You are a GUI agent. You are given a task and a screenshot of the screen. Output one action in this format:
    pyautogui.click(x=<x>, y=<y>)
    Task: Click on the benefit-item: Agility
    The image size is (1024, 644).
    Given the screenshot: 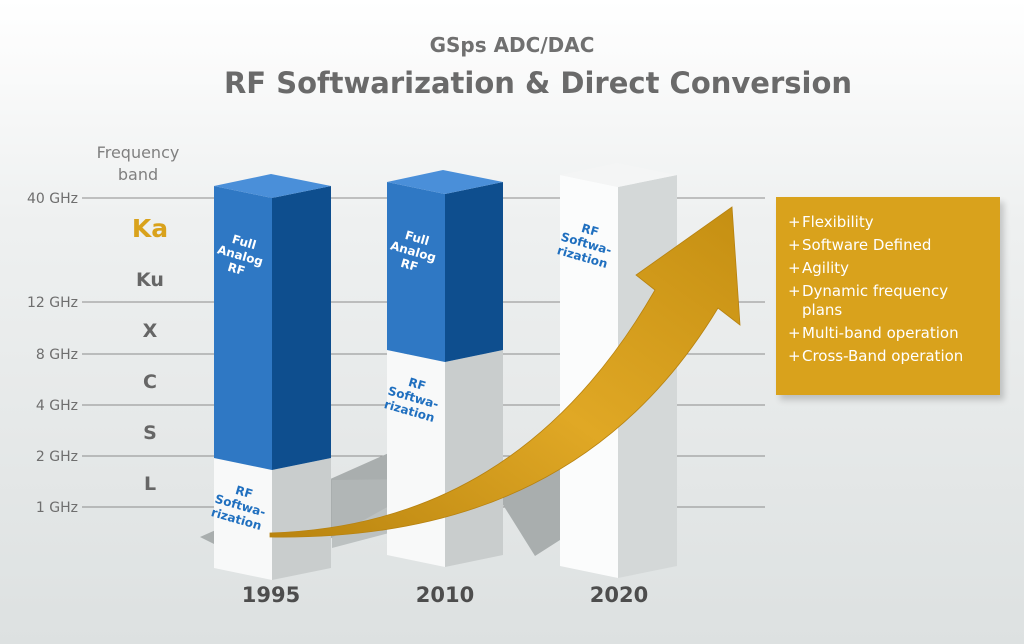 What is the action you would take?
    pyautogui.click(x=889, y=268)
    